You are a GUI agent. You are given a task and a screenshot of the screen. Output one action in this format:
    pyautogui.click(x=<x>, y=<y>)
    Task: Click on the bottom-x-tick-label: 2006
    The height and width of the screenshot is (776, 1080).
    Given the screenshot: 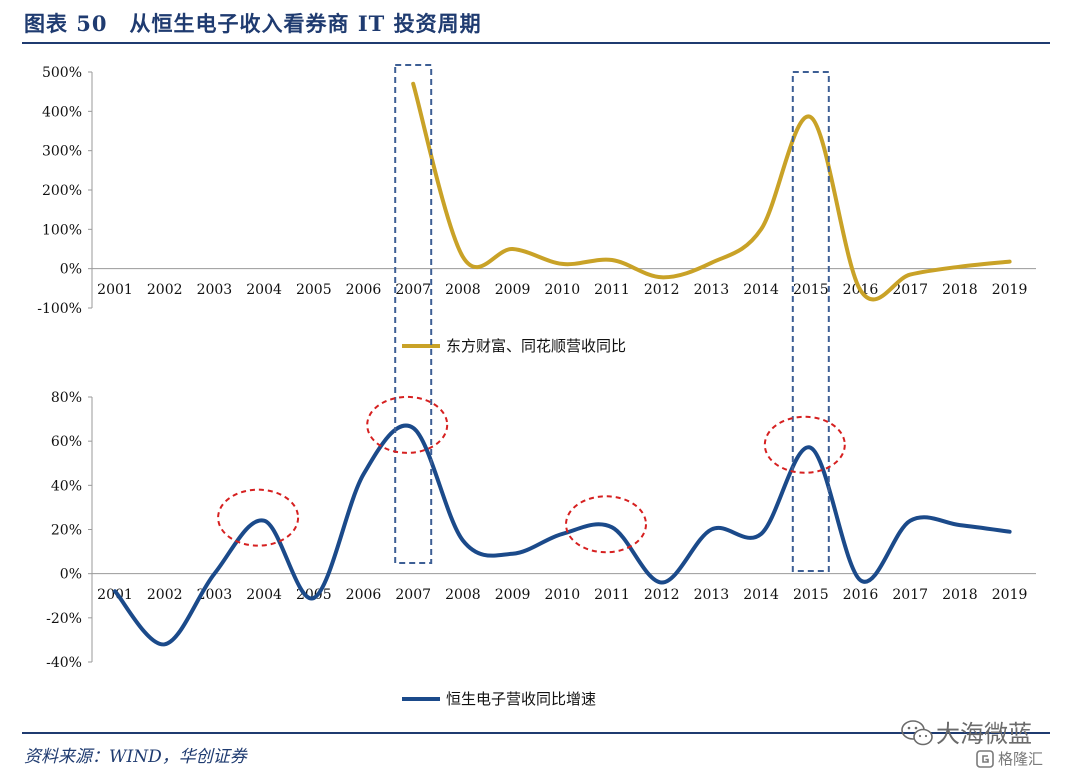 What is the action you would take?
    pyautogui.click(x=364, y=595)
    